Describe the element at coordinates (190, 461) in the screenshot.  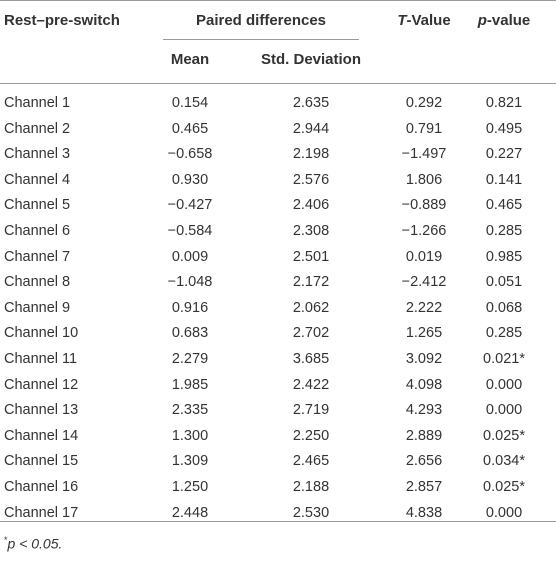
I see `cell-mean: 1.309` at that location.